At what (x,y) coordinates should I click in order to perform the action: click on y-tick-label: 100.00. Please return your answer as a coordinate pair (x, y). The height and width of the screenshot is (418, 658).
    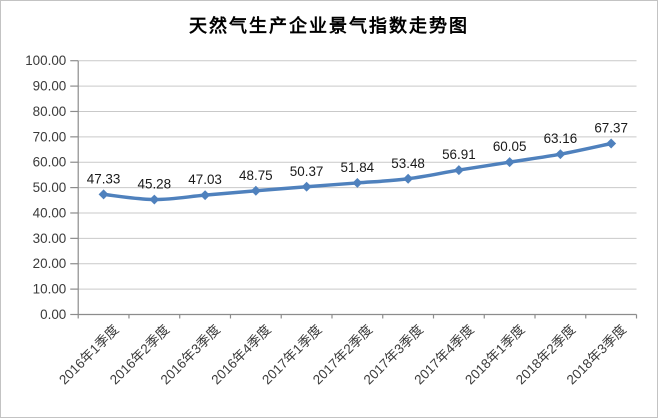
    Looking at the image, I should click on (45, 60).